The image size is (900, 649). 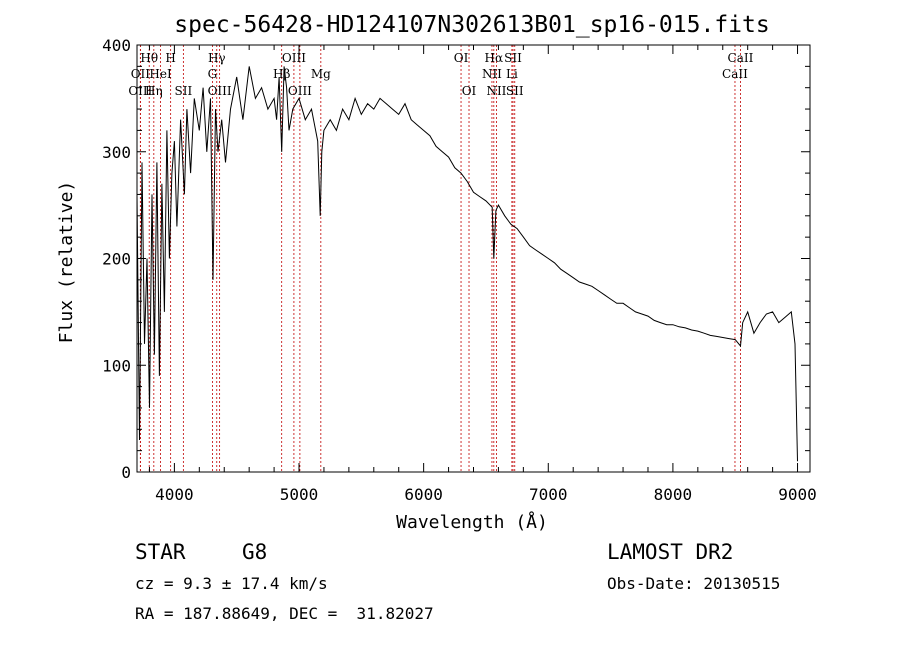 What do you see at coordinates (548, 494) in the screenshot?
I see `x-tick-label: 7000` at bounding box center [548, 494].